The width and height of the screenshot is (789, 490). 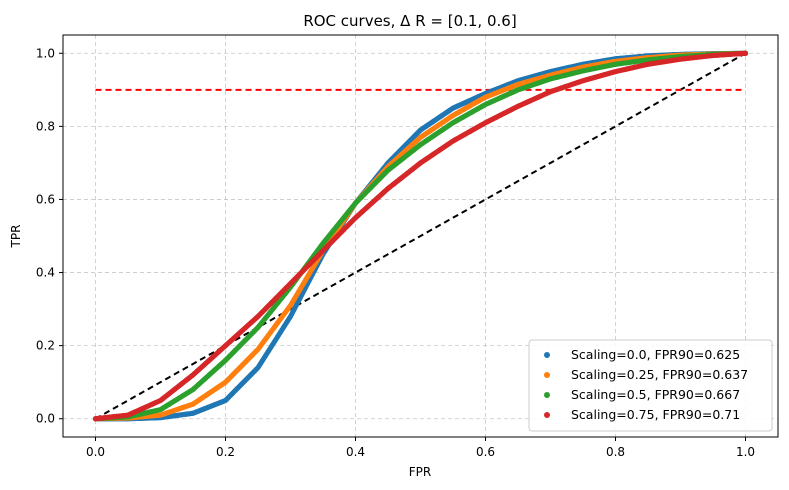 I want to click on data-point, so click(x=745, y=53).